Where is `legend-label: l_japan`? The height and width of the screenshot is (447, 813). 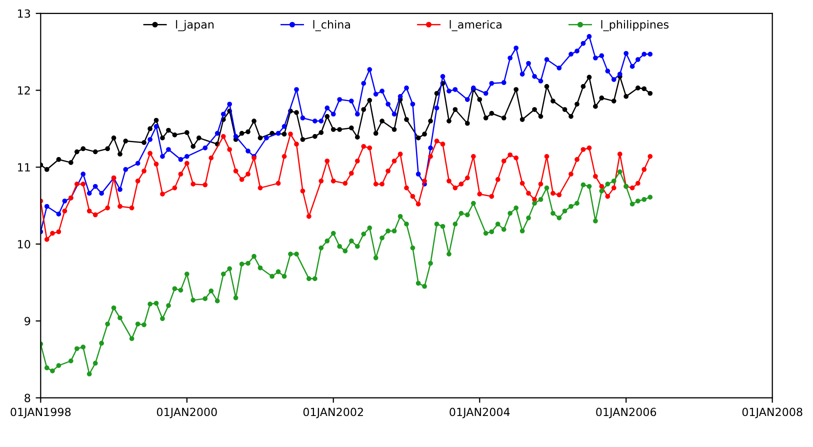 legend-label: l_japan is located at coordinates (195, 26).